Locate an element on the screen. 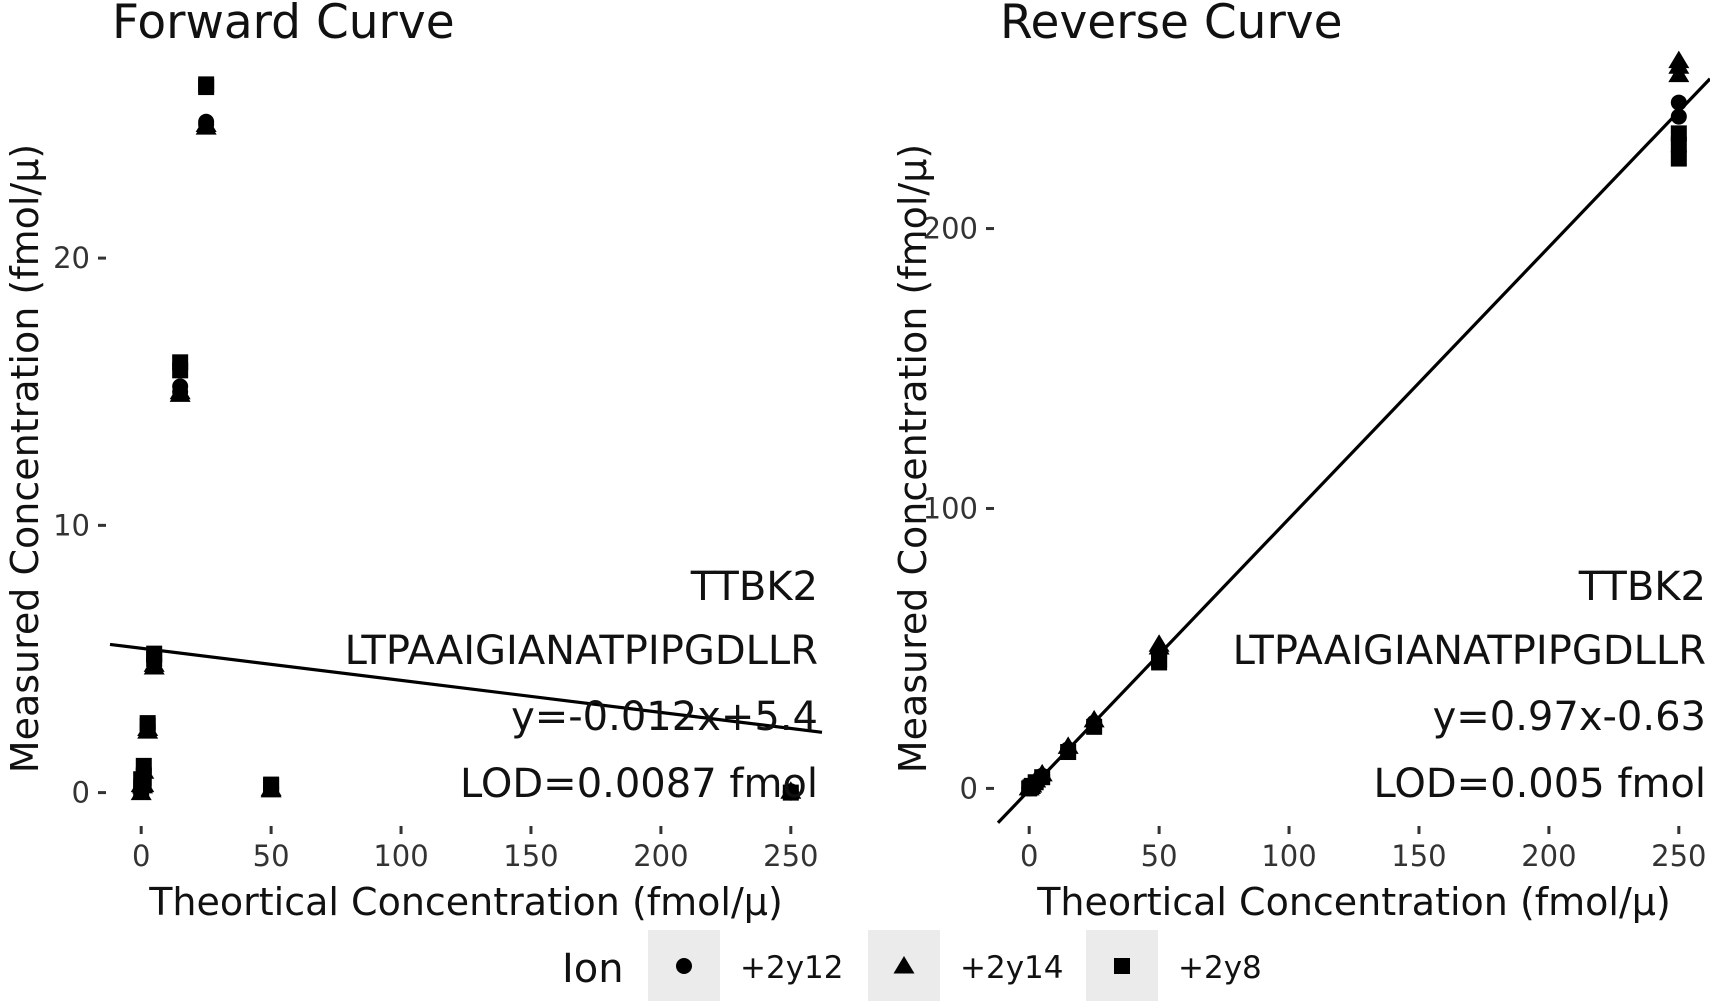 The height and width of the screenshot is (1001, 1710). fit-line is located at coordinates (466, 688).